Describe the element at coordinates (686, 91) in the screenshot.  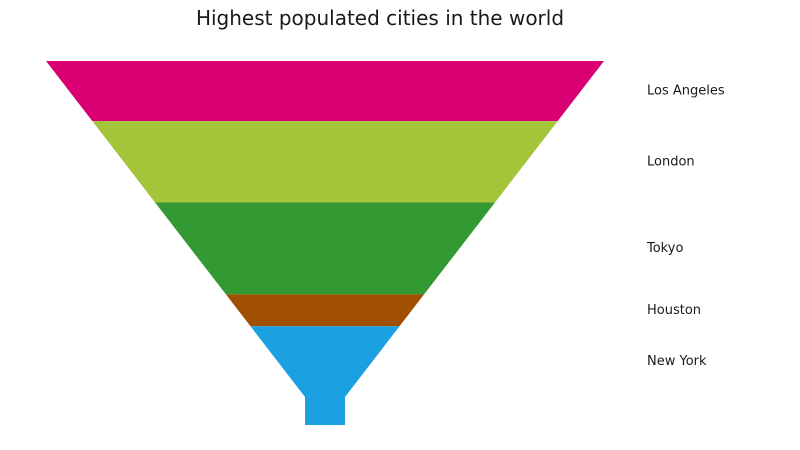
I see `funnel-label-los-angeles: Los Angeles` at that location.